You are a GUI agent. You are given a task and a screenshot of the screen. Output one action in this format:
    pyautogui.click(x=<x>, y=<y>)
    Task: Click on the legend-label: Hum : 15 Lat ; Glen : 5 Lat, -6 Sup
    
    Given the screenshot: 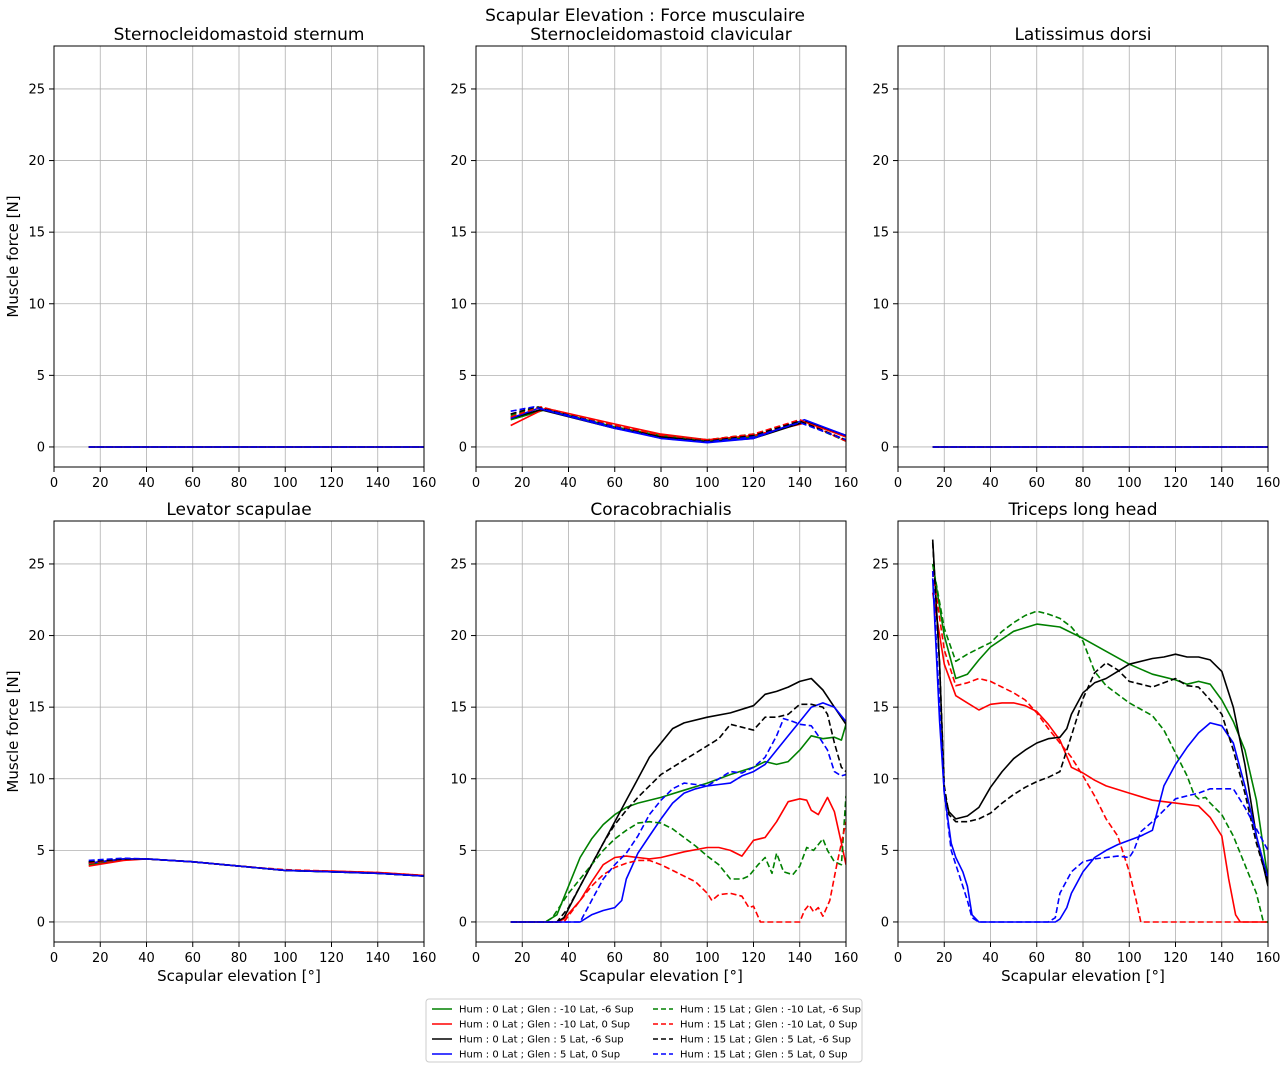 What is the action you would take?
    pyautogui.click(x=765, y=1040)
    